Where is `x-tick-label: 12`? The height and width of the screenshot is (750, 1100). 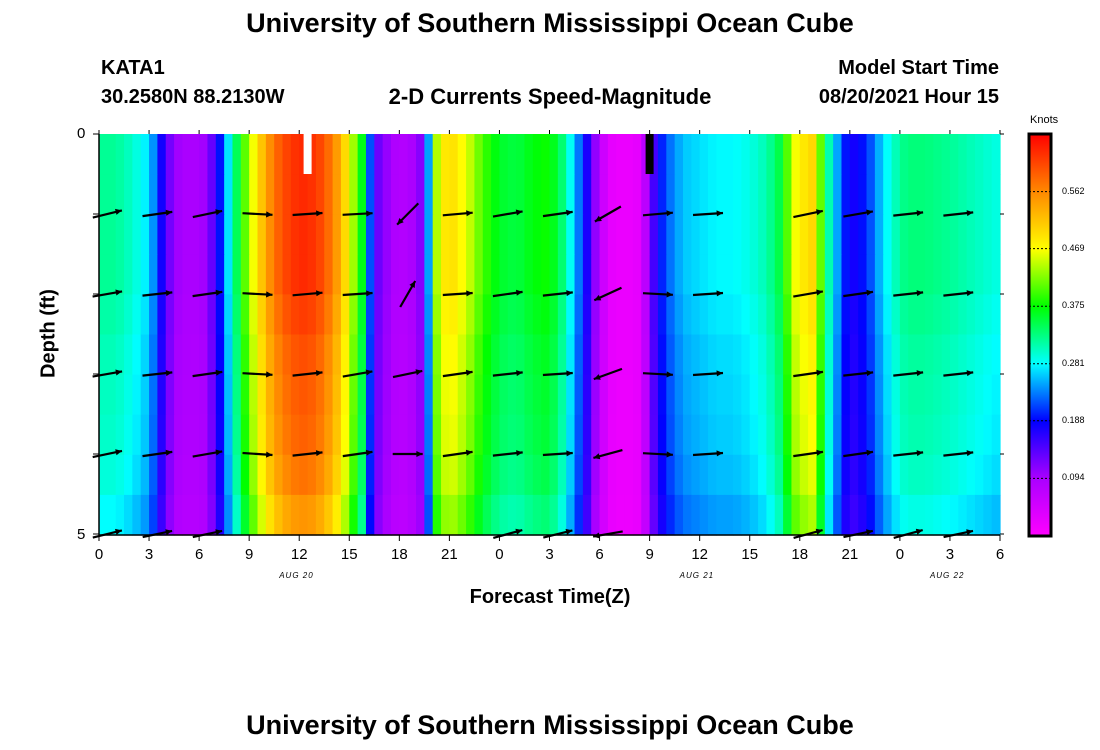
x-tick-label: 12 is located at coordinates (699, 554).